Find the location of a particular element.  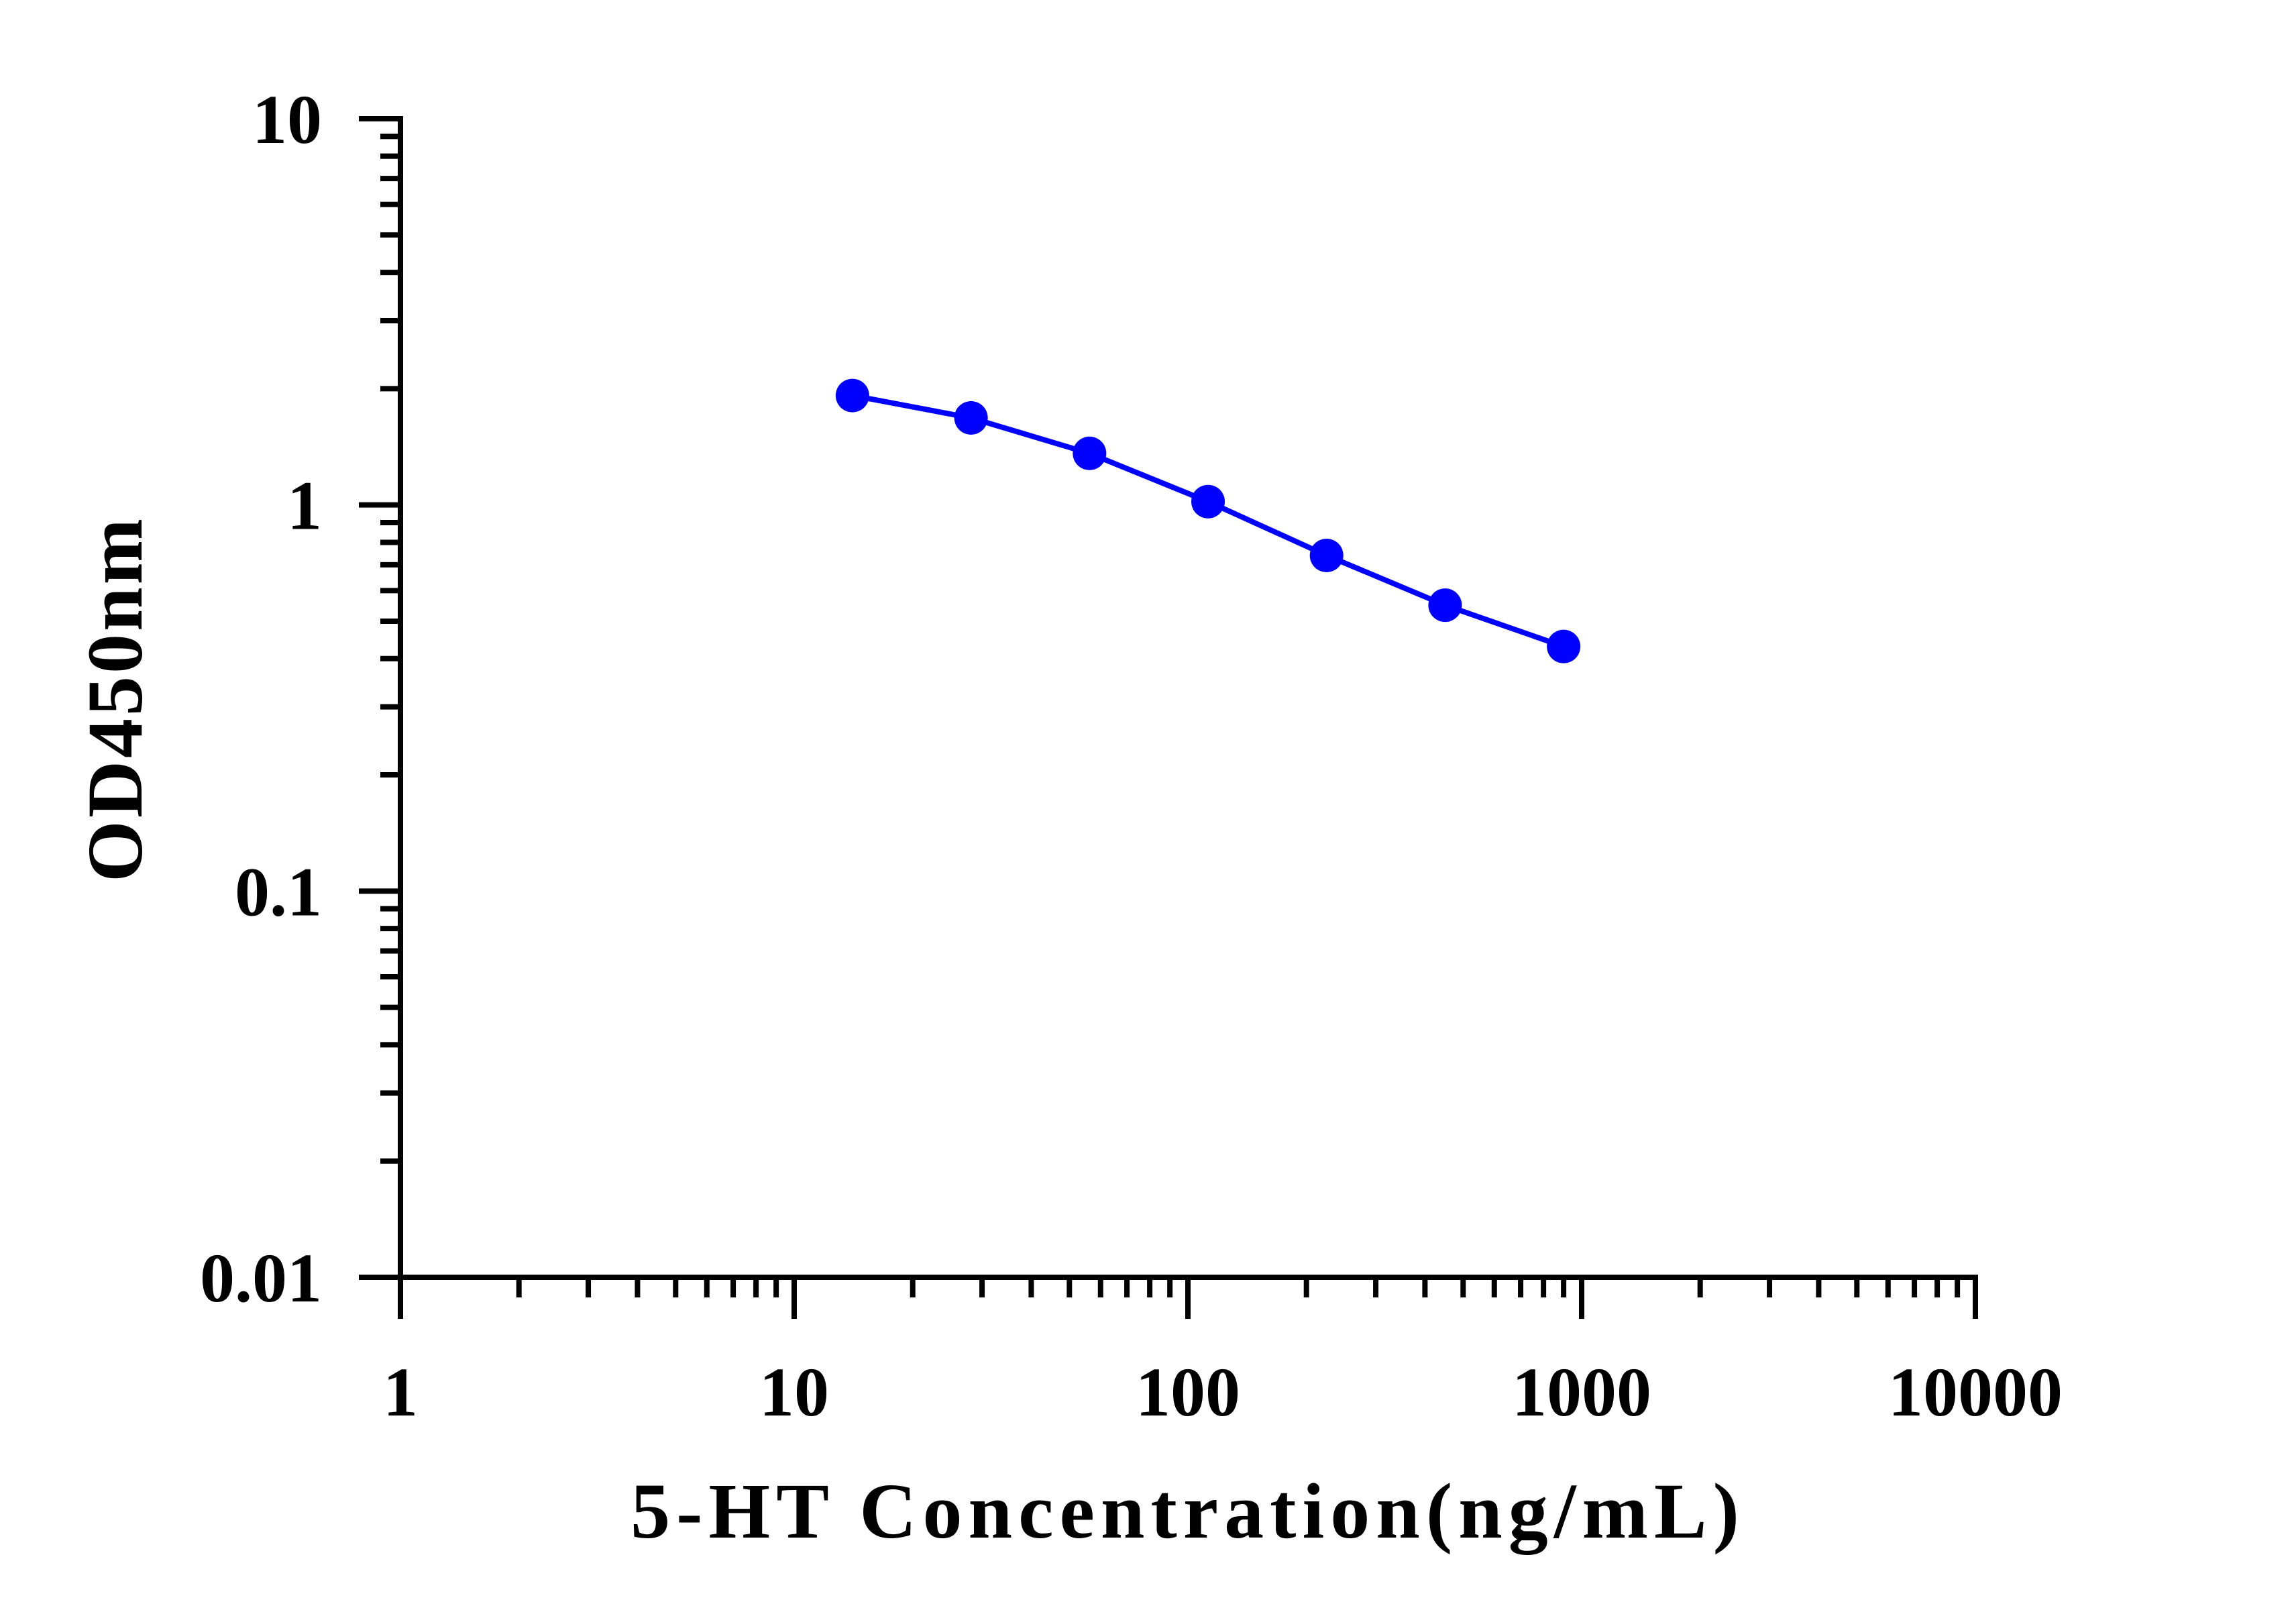

x-tick-label: 10000 is located at coordinates (1975, 1392).